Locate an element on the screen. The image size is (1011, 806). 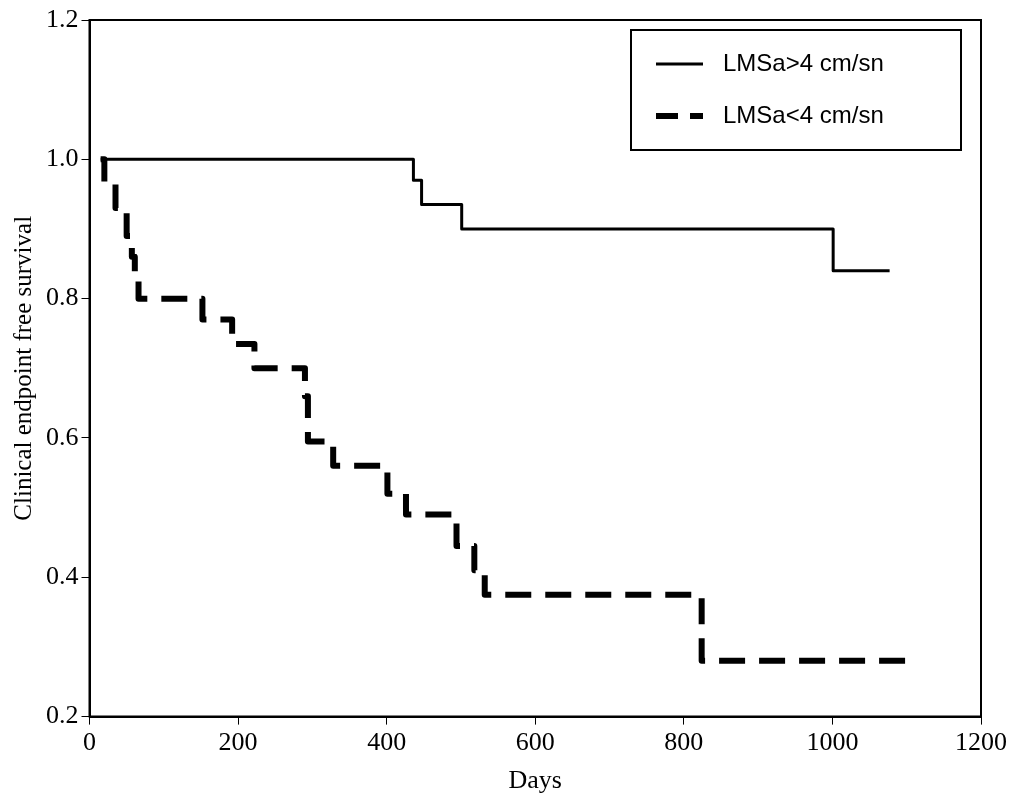
y-tick-label: 1.2 is located at coordinates (62, 18).